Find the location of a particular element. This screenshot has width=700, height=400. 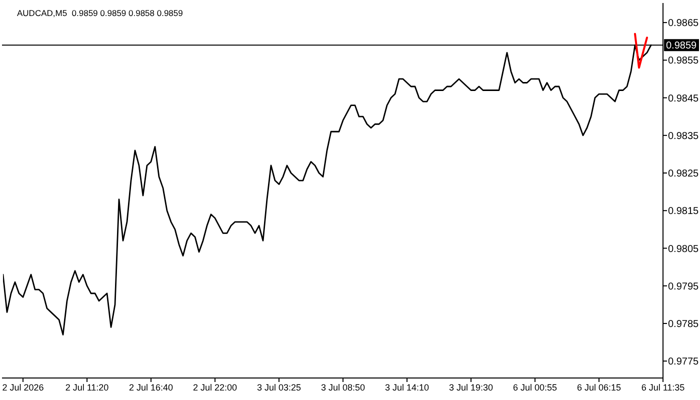

x-tick-label: 6 Jul 11:35 is located at coordinates (663, 387).